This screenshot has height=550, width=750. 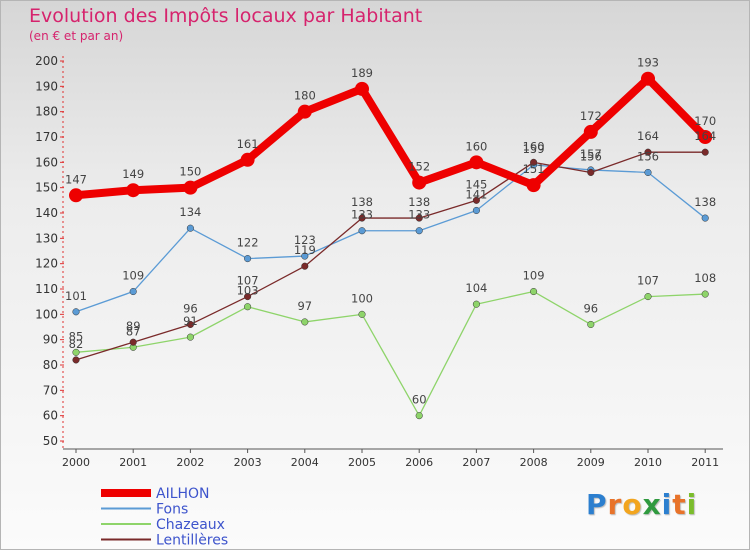 I want to click on data-label: 145, so click(x=476, y=184).